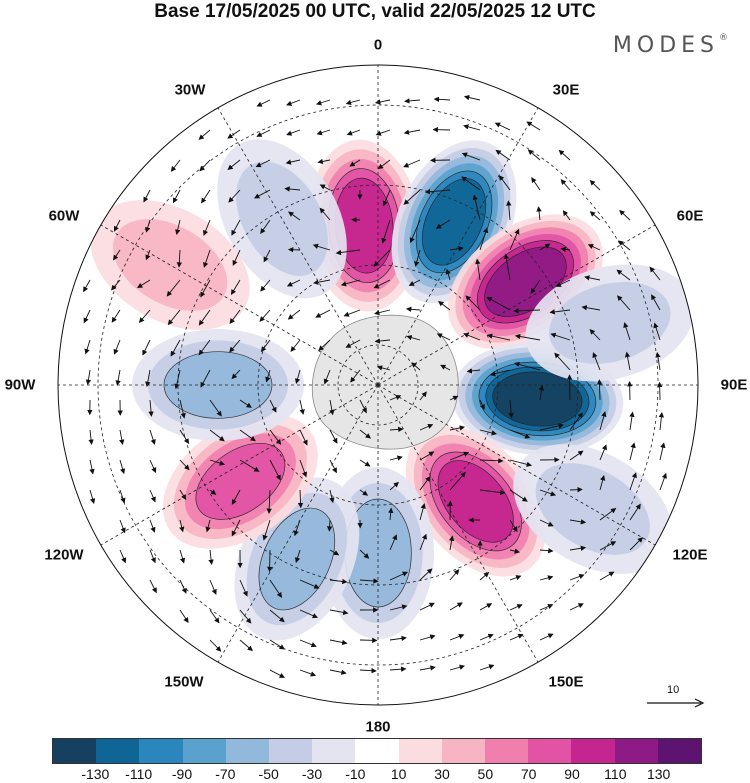 The width and height of the screenshot is (750, 783). I want to click on colorbar-tick-label: -110, so click(139, 774).